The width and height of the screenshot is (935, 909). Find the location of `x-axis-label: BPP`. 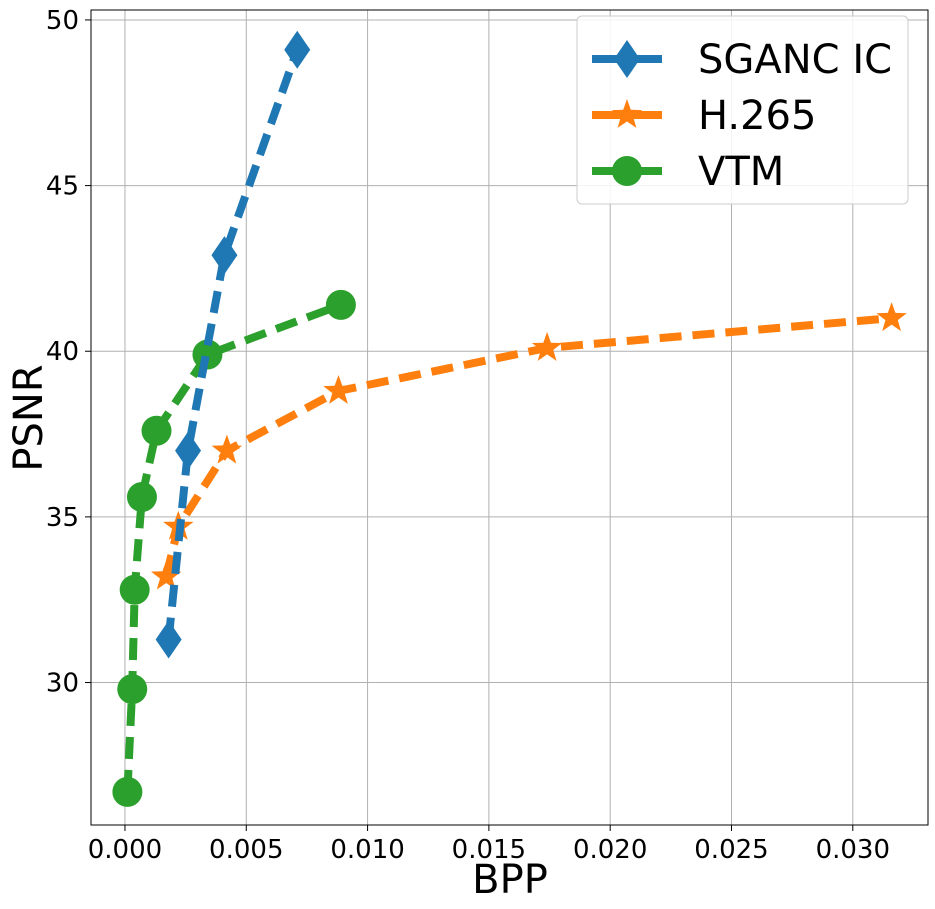

x-axis-label: BPP is located at coordinates (510, 880).